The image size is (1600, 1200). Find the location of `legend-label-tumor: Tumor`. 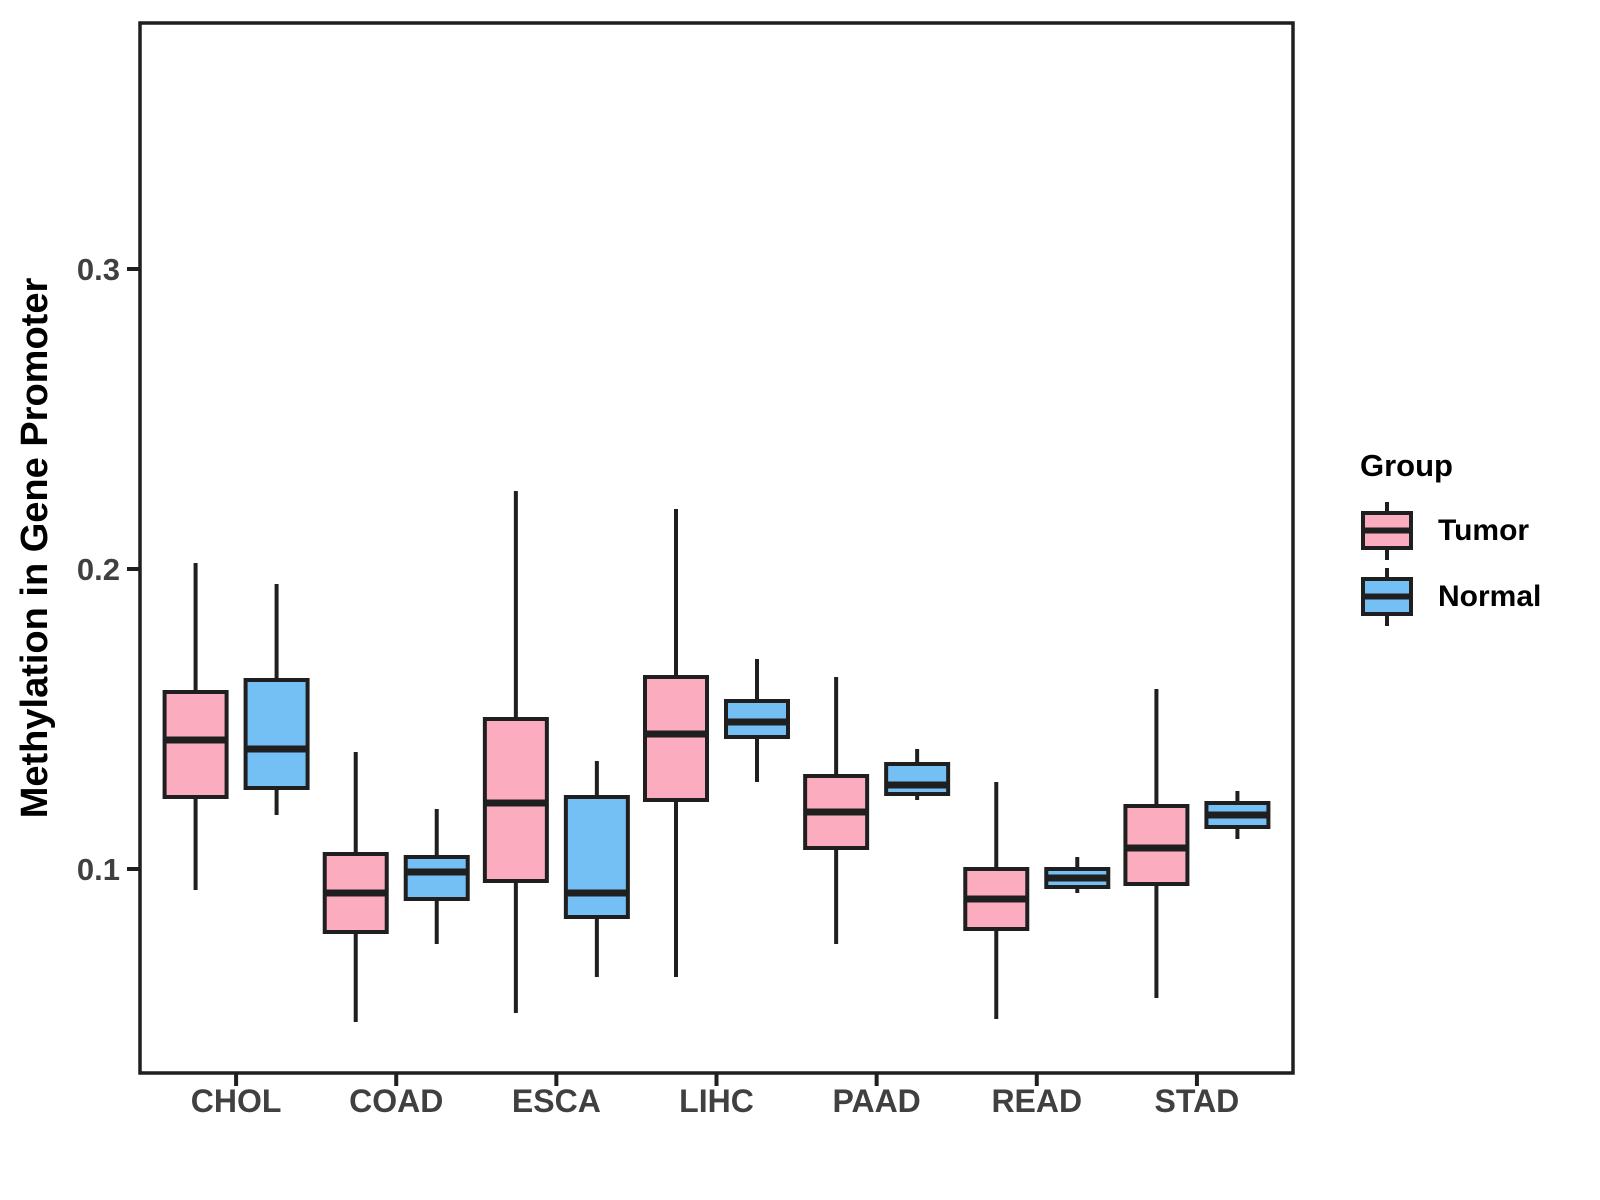

legend-label-tumor: Tumor is located at coordinates (1484, 530).